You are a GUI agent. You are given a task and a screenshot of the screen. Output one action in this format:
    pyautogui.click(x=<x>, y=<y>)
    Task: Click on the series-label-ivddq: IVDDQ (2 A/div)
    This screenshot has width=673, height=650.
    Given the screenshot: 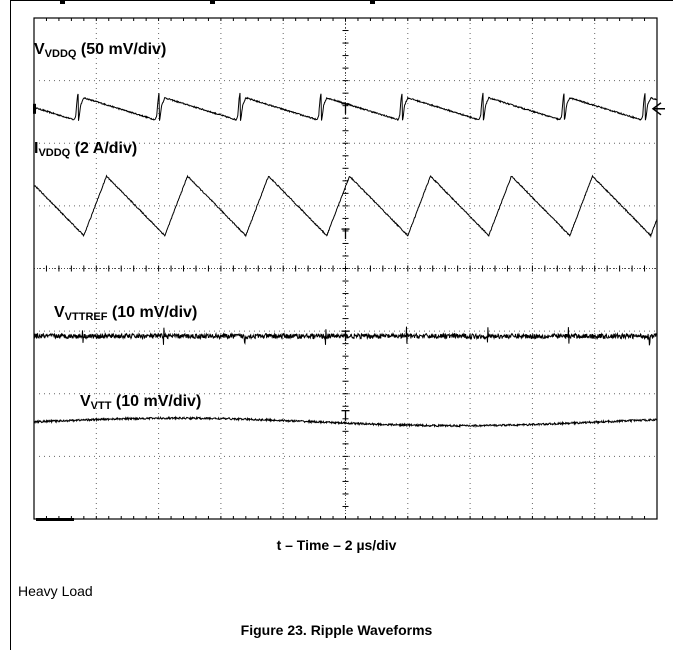 What is the action you would take?
    pyautogui.click(x=86, y=149)
    